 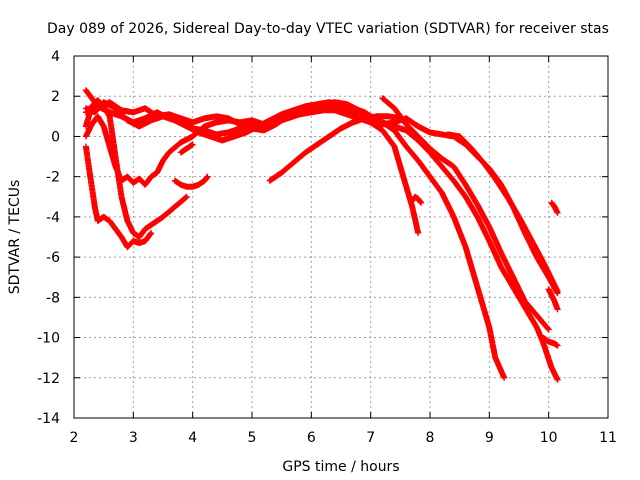 I want to click on y-tick-label: 4, so click(x=55, y=57).